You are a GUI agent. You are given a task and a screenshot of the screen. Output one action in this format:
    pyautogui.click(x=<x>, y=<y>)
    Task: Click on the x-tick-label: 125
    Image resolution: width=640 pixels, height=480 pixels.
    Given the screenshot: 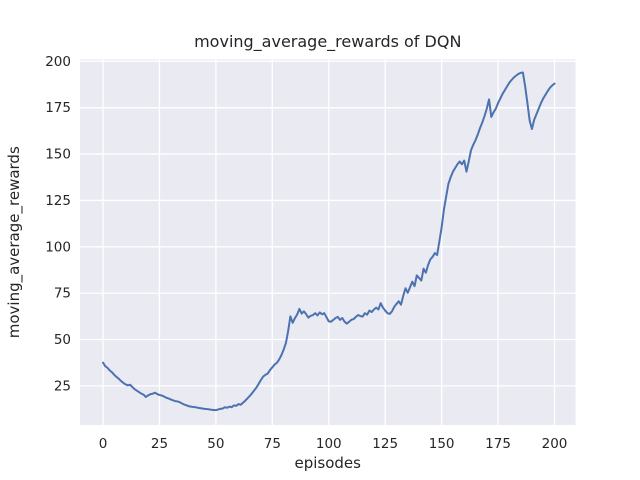 What is the action you would take?
    pyautogui.click(x=385, y=444)
    